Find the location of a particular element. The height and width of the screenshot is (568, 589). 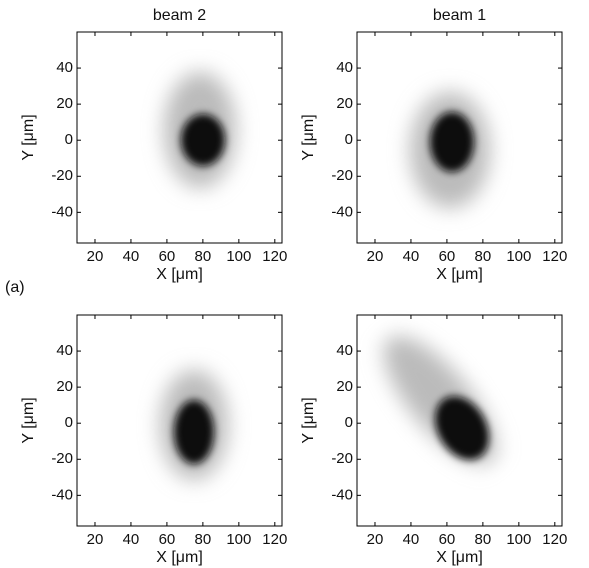

panel-label: (a) is located at coordinates (15, 287).